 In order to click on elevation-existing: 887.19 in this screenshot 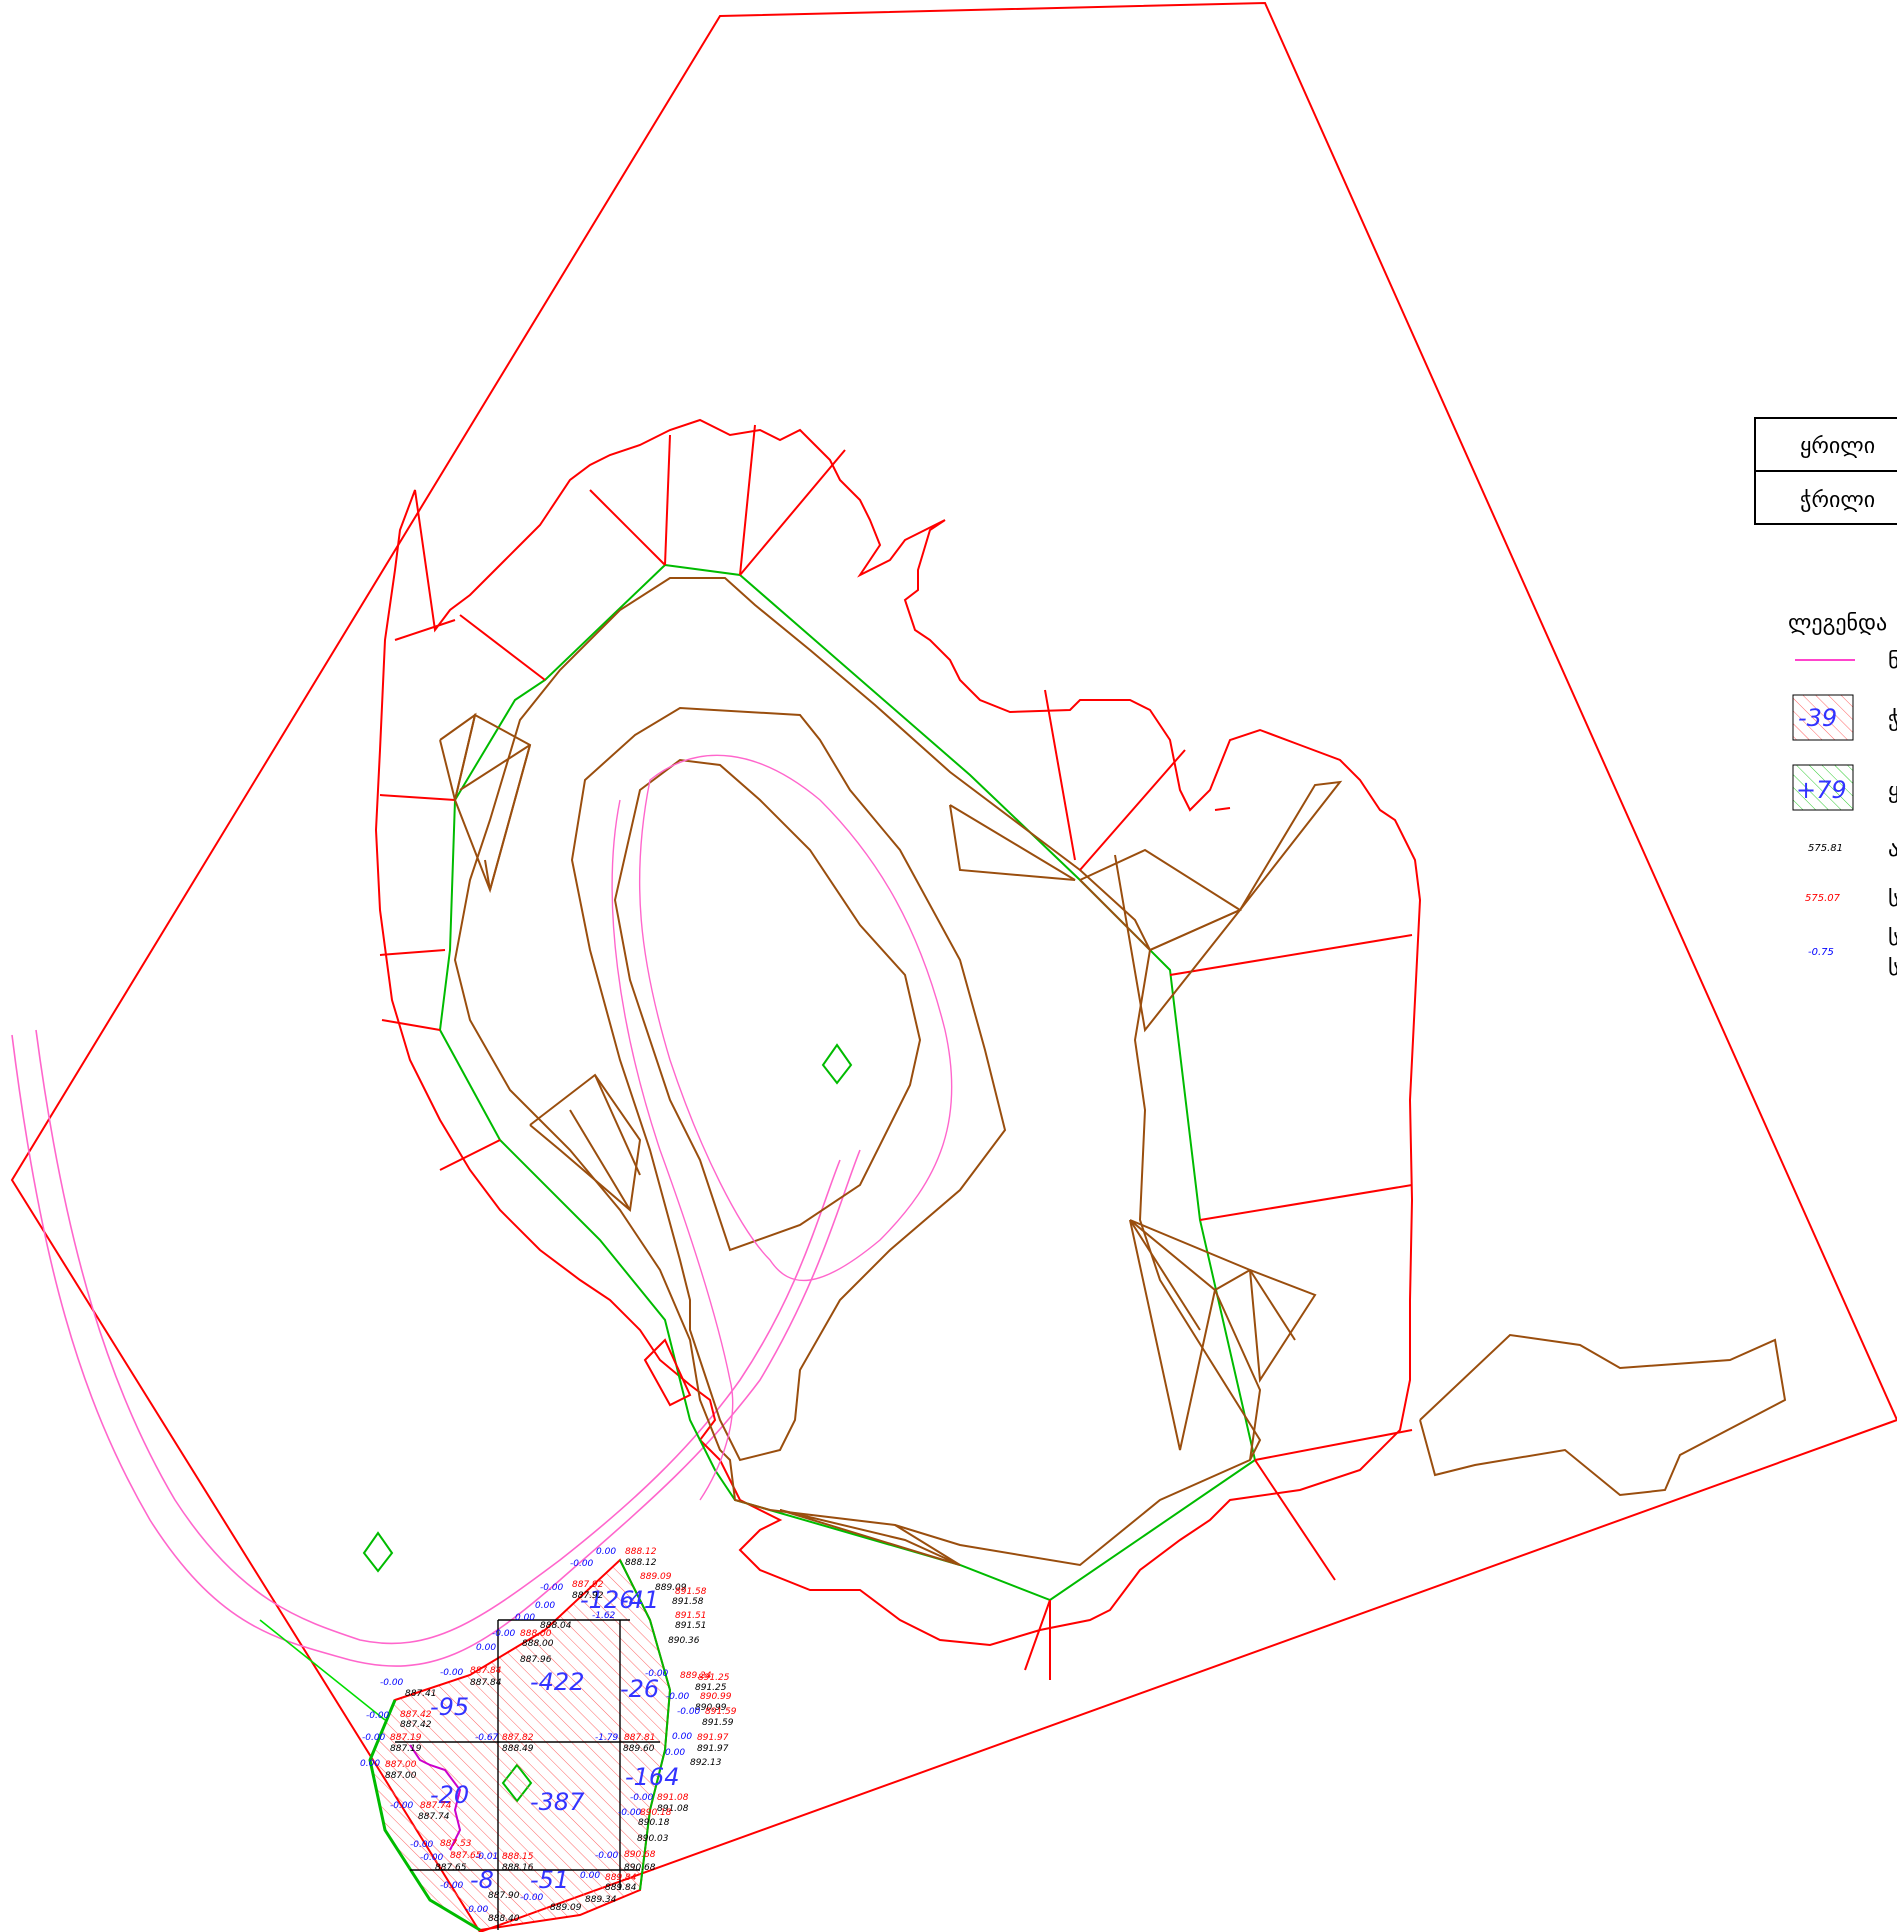, I will do `click(406, 1749)`.